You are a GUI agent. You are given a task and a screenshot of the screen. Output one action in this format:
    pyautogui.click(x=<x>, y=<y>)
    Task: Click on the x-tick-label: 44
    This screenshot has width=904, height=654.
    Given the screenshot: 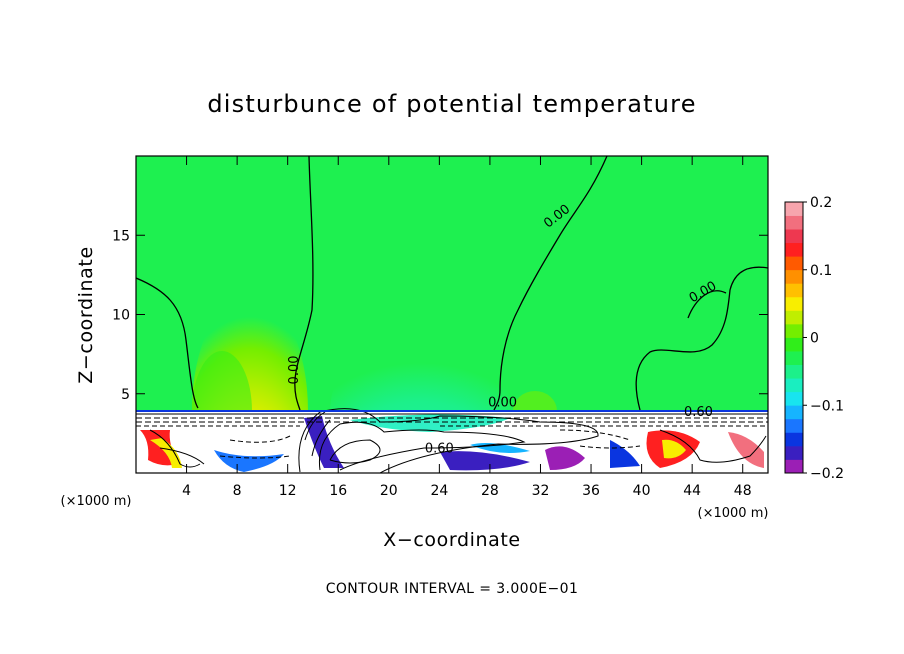 What is the action you would take?
    pyautogui.click(x=692, y=491)
    